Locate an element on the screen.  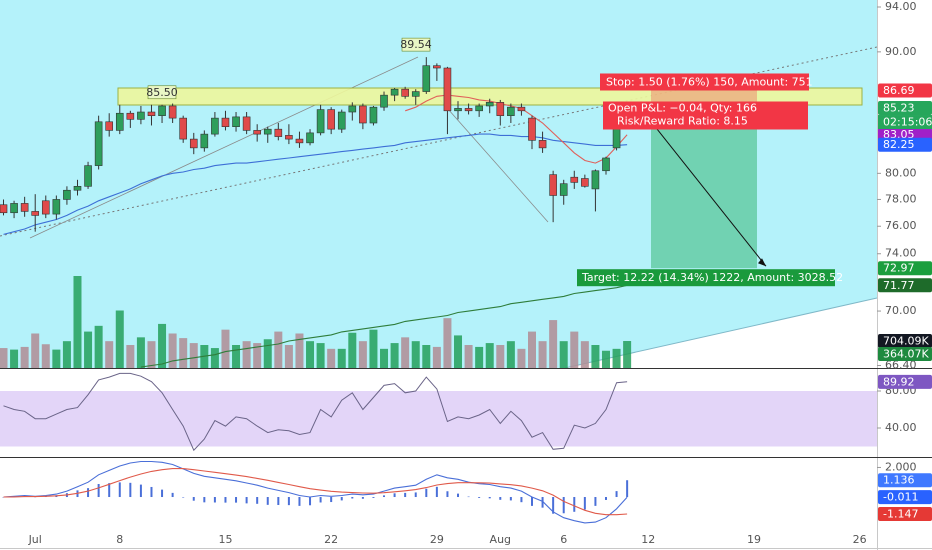
price-badge-label: 82.25 is located at coordinates (899, 144).